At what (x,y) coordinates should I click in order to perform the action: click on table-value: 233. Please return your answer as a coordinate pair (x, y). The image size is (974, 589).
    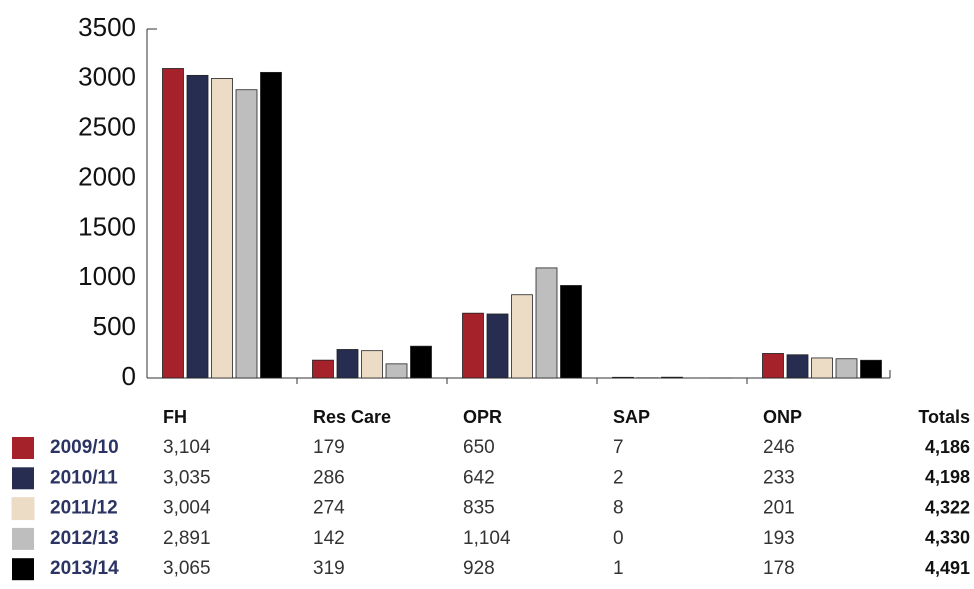
    Looking at the image, I should click on (779, 477).